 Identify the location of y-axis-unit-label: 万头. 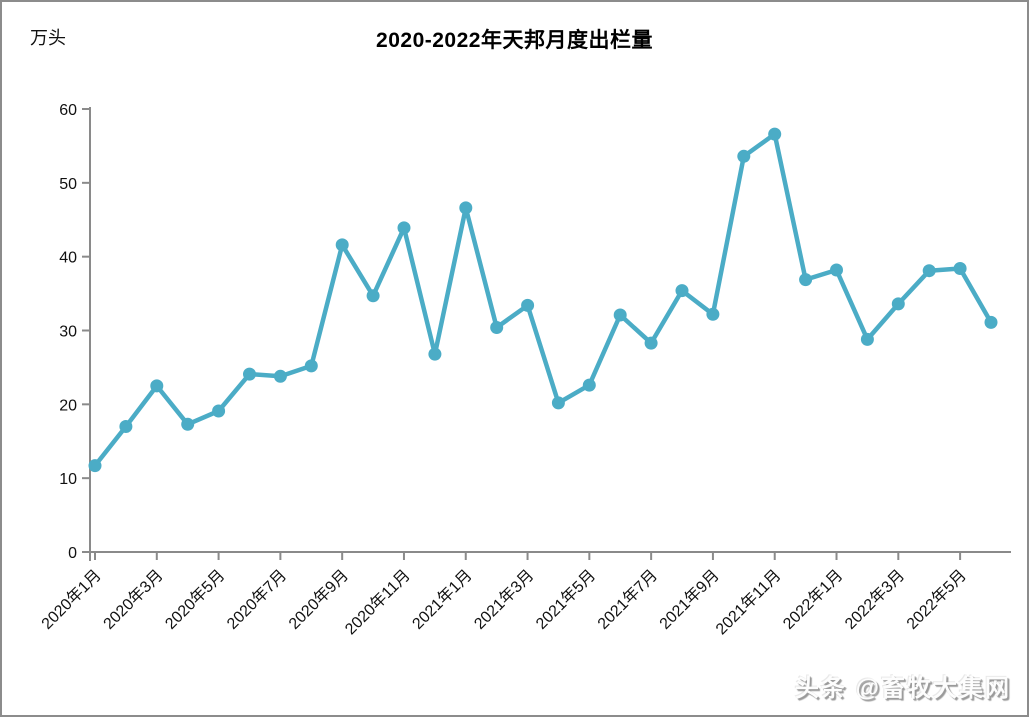
(48, 38).